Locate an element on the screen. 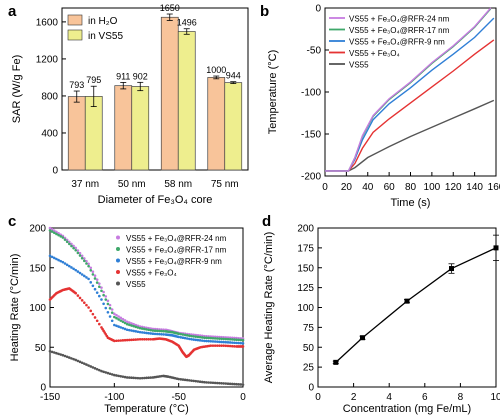 Image resolution: width=500 pixels, height=417 pixels. legend-label: in H₂O is located at coordinates (103, 21).